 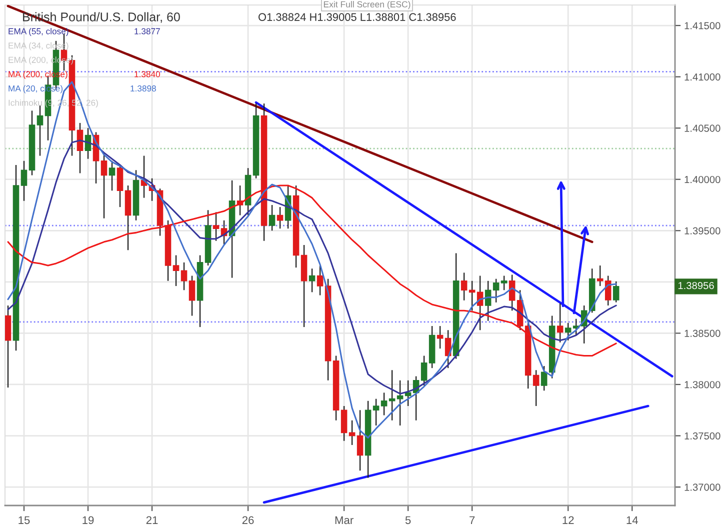 I want to click on y-tick-label: 1.41500, so click(x=702, y=26).